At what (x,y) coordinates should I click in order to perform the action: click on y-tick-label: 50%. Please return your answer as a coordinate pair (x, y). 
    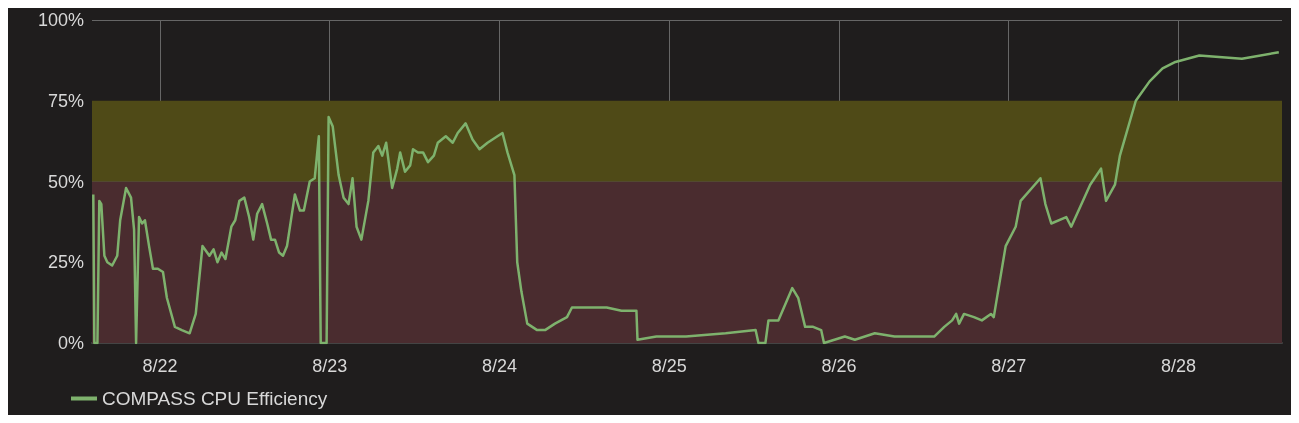
    Looking at the image, I should click on (65, 181).